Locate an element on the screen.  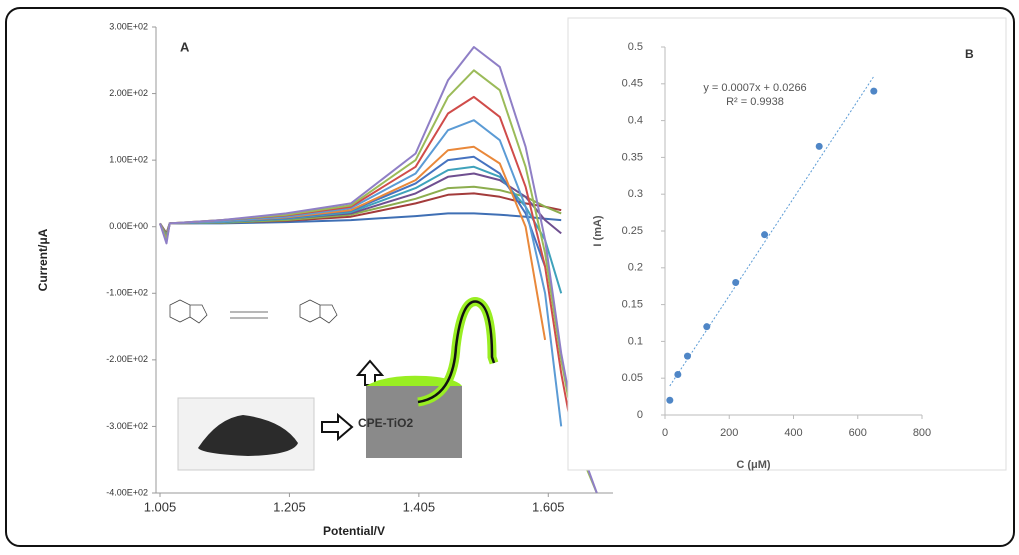
y-tick-label: 0.2 is located at coordinates (635, 268).